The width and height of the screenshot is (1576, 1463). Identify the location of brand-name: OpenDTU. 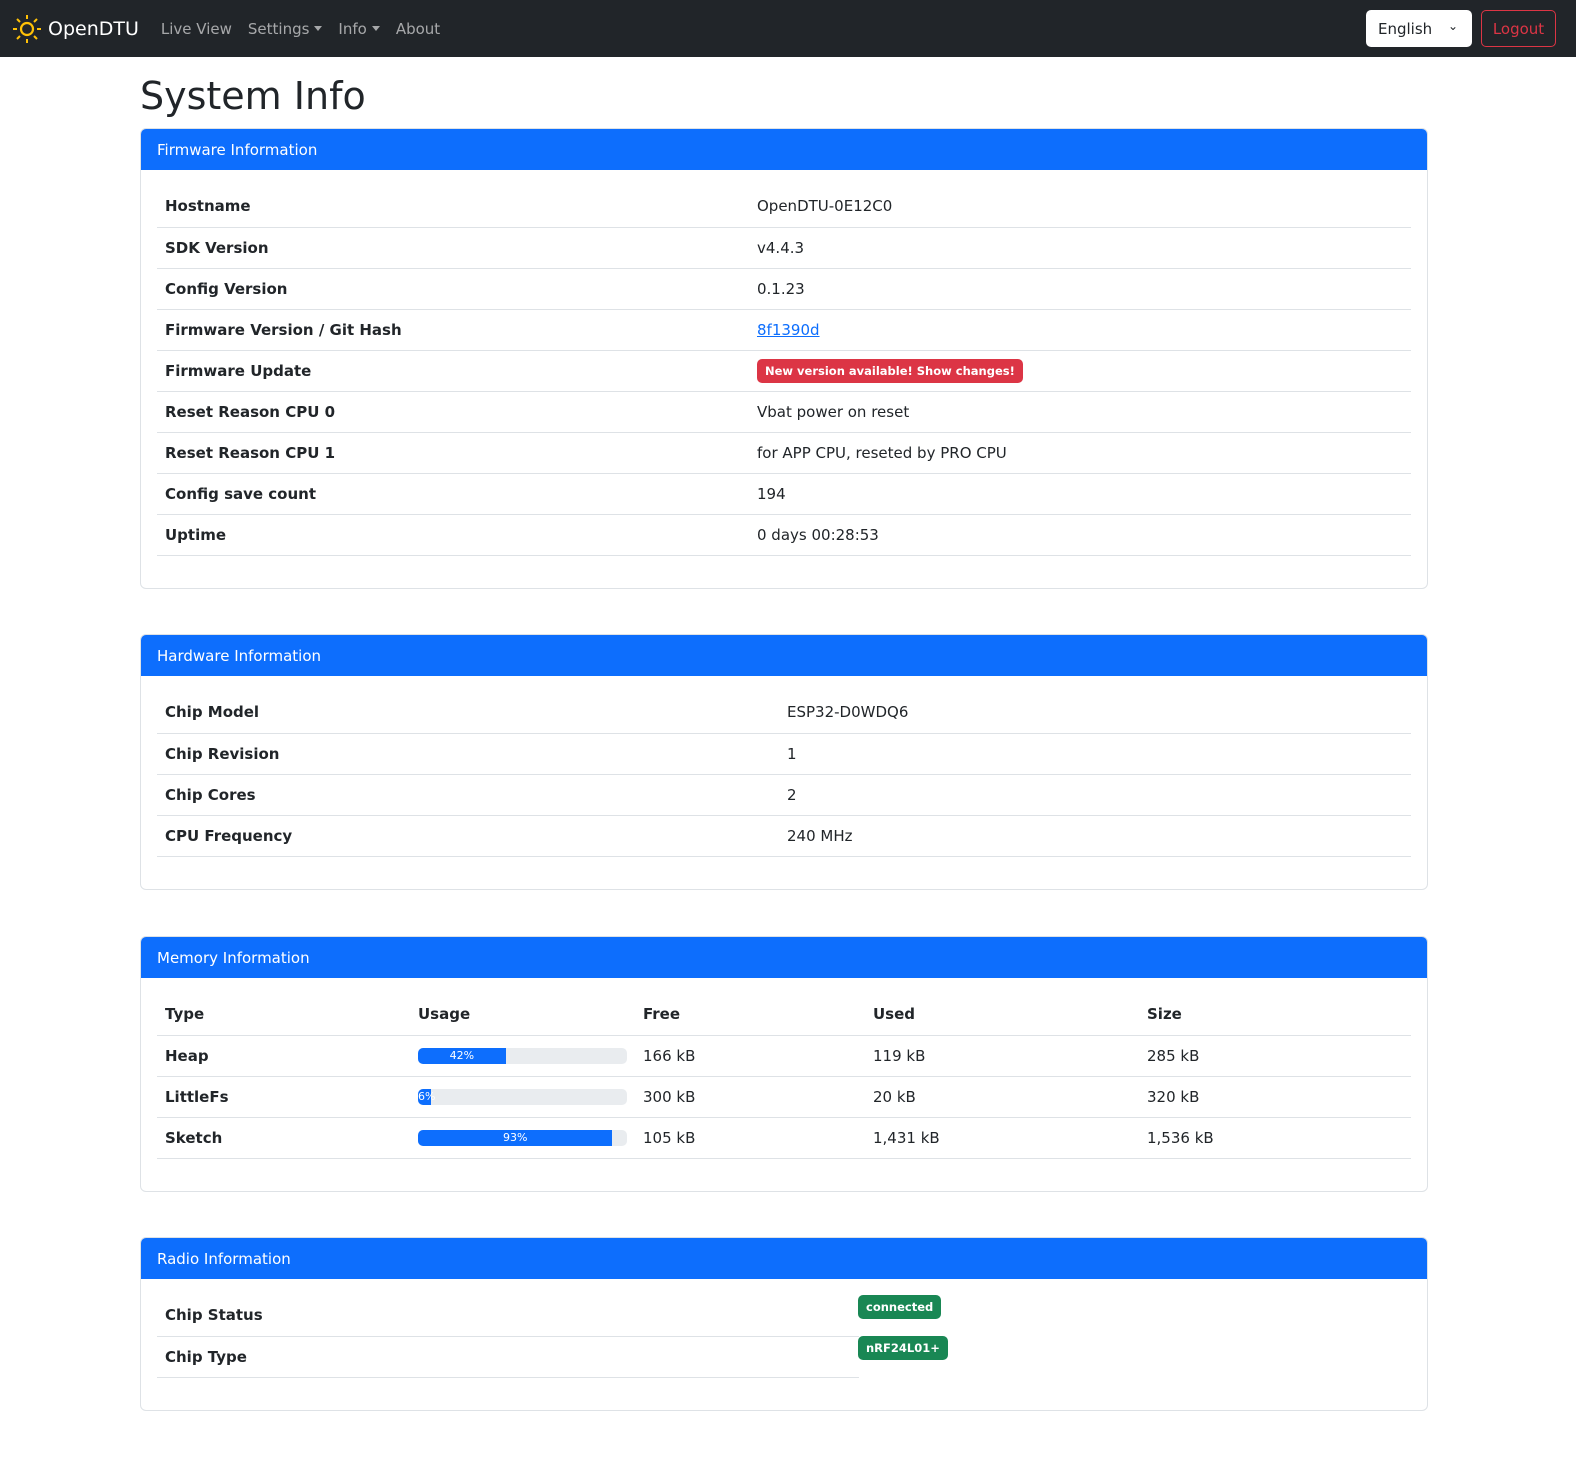
(93, 28).